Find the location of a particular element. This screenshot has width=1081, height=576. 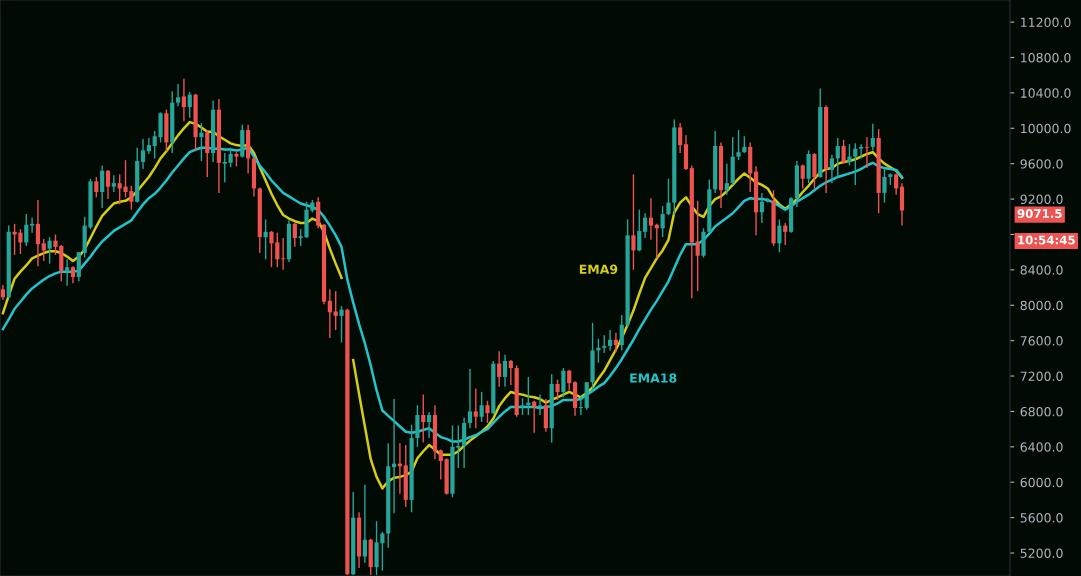

text: EMA9 is located at coordinates (598, 269).